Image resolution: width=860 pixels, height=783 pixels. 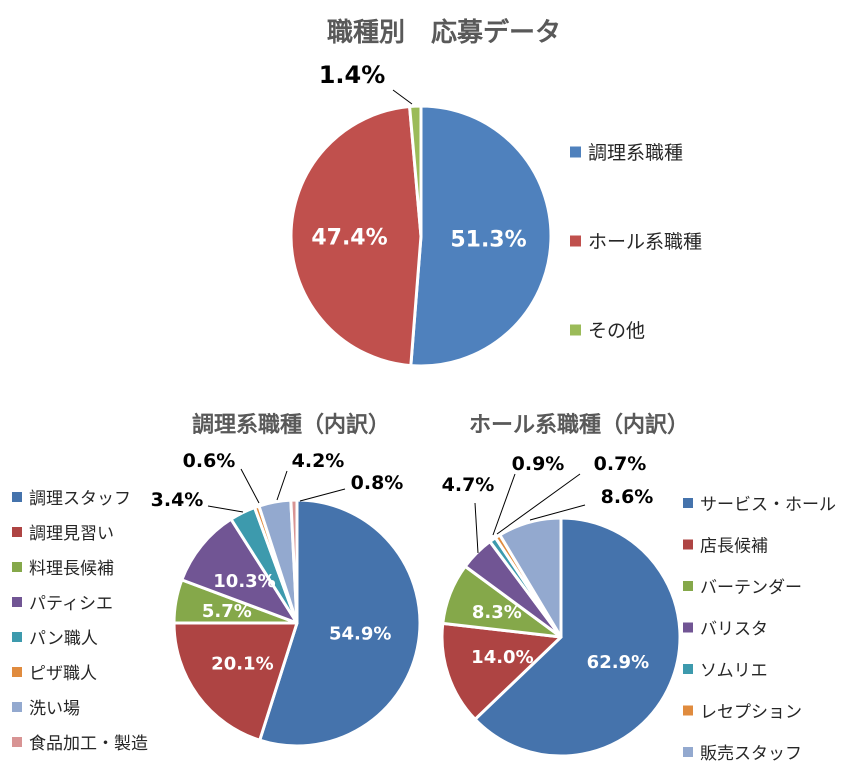 I want to click on legend-label-0-1: ホール系職種, so click(x=645, y=242).